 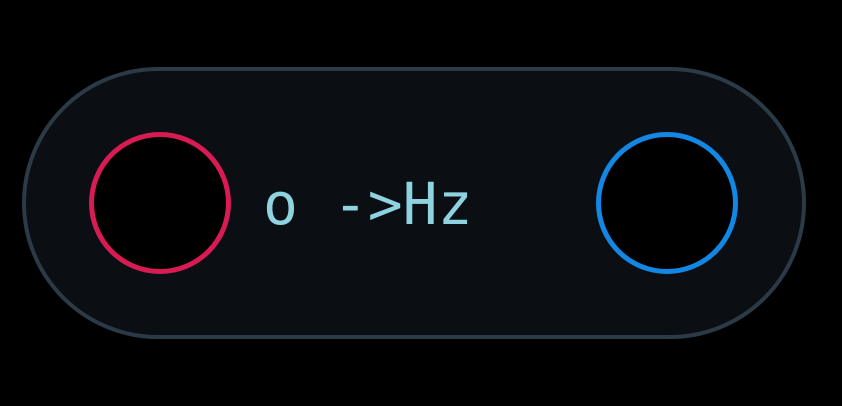 I want to click on output-port, so click(x=667, y=203).